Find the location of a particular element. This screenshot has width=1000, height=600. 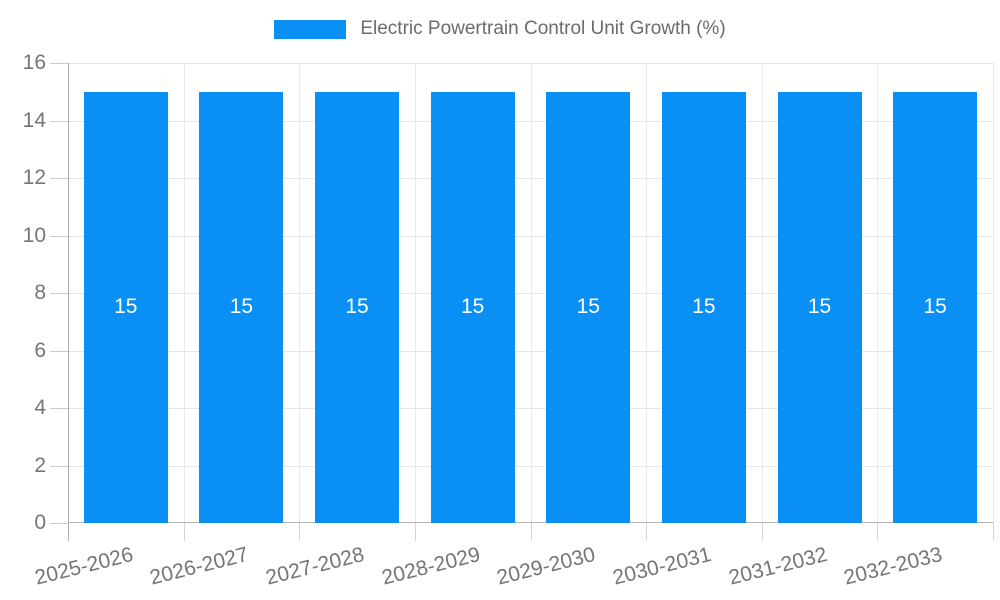

y-tick-label: 4 is located at coordinates (40, 407).